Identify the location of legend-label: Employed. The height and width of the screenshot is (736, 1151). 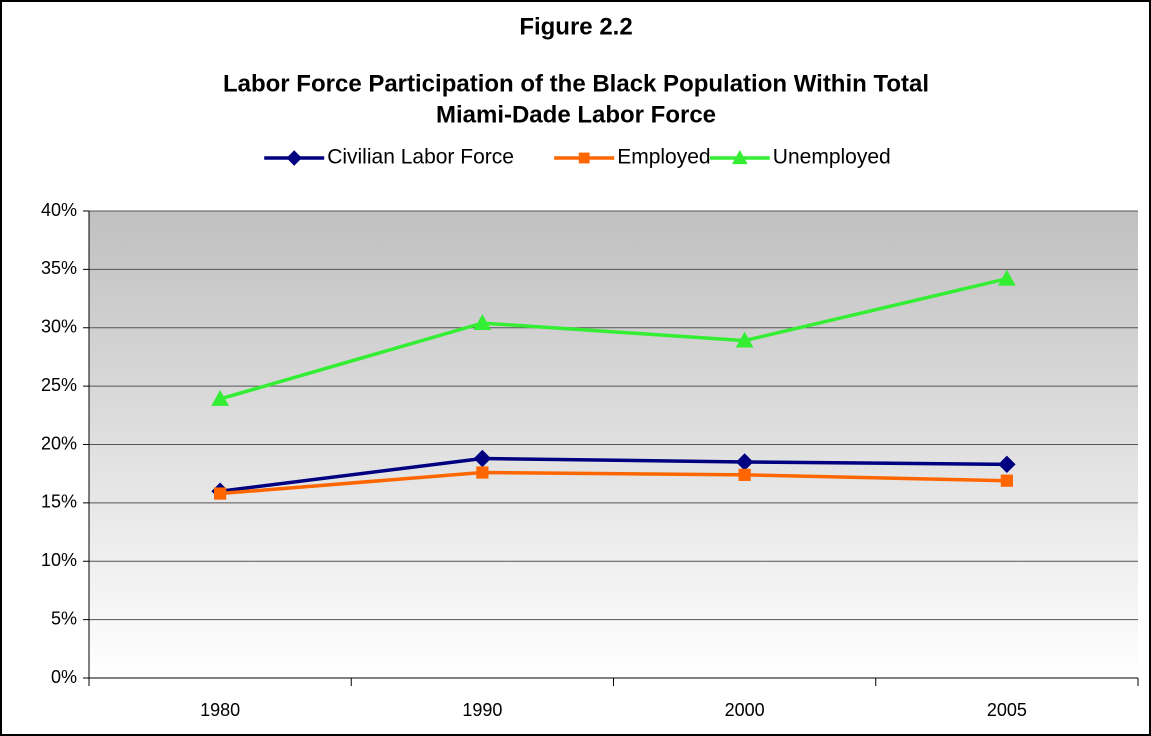
(663, 157).